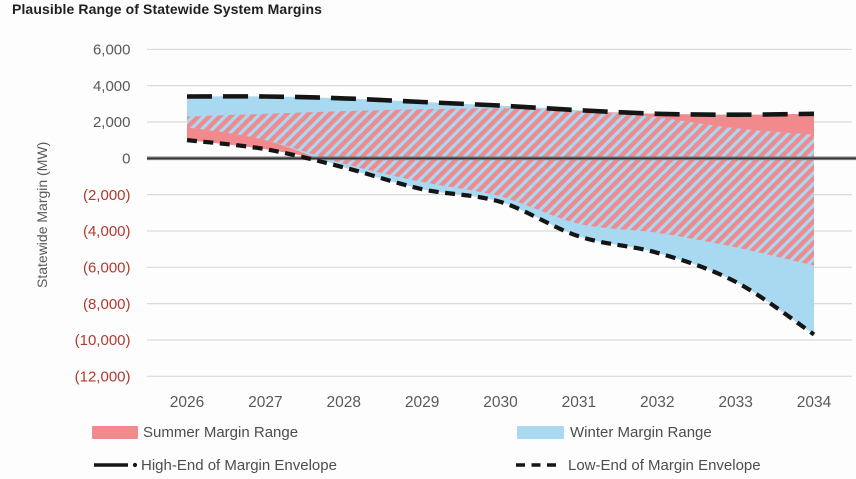 The width and height of the screenshot is (856, 479). I want to click on short-dash-line-icon, so click(538, 466).